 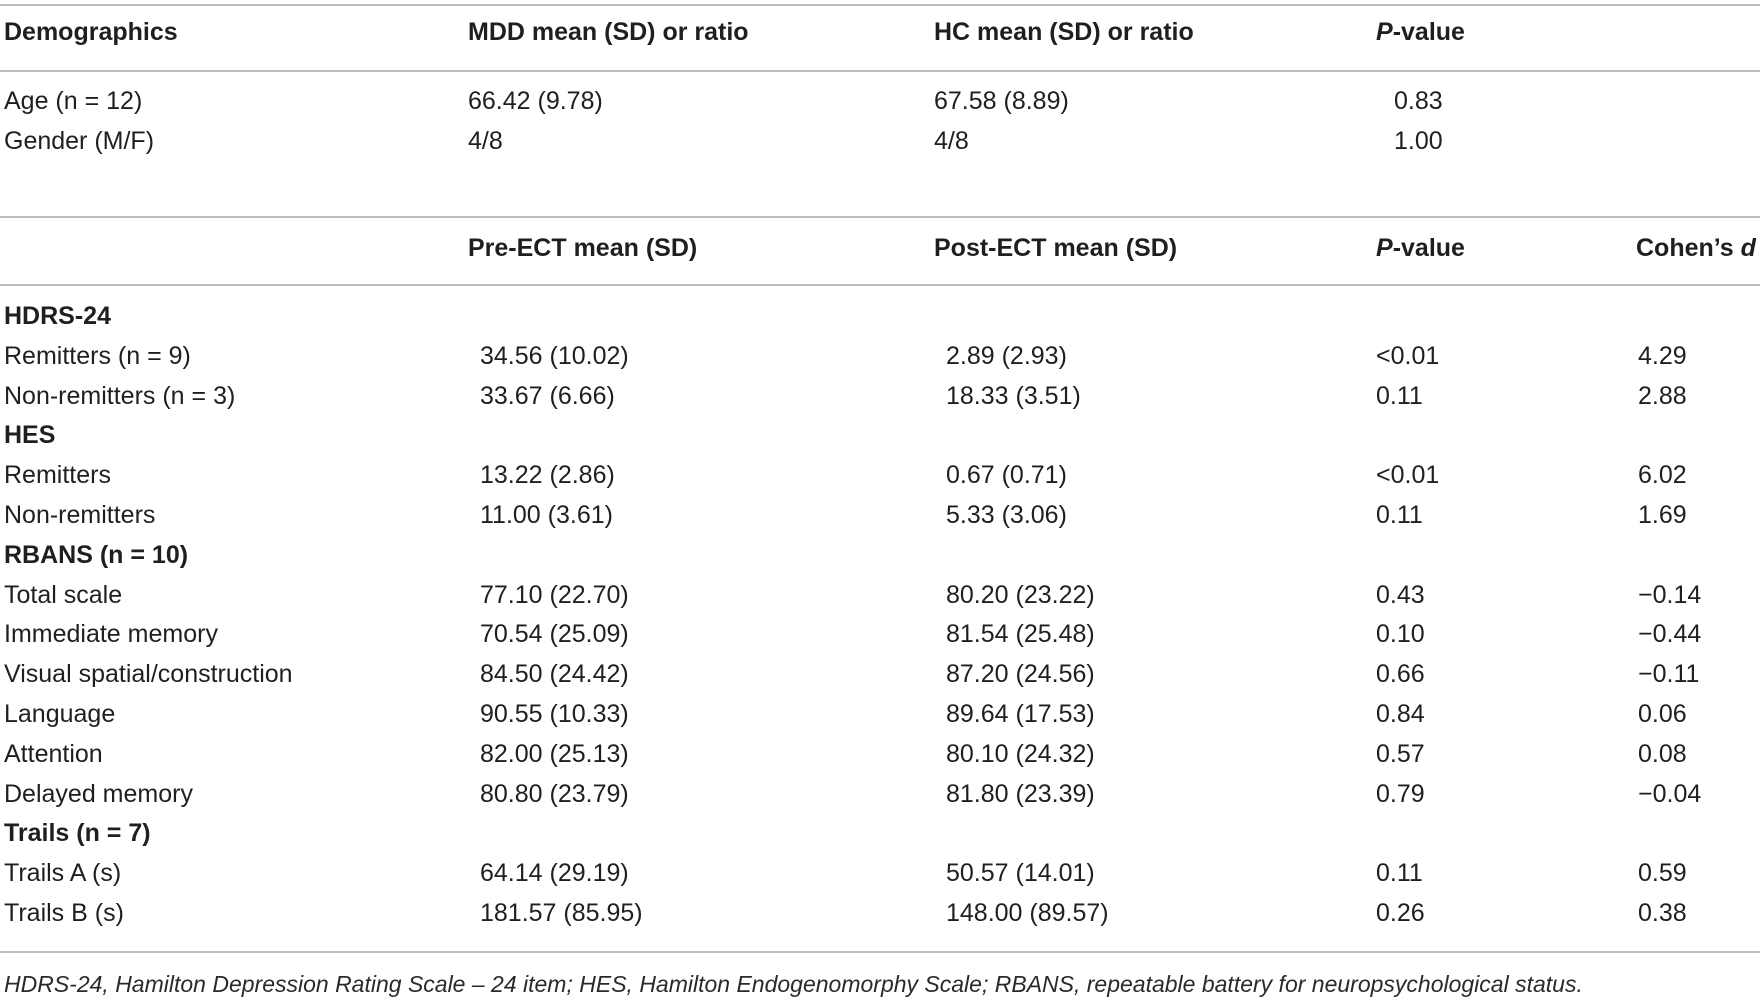 What do you see at coordinates (80, 515) in the screenshot?
I see `row-label: Non-remitters` at bounding box center [80, 515].